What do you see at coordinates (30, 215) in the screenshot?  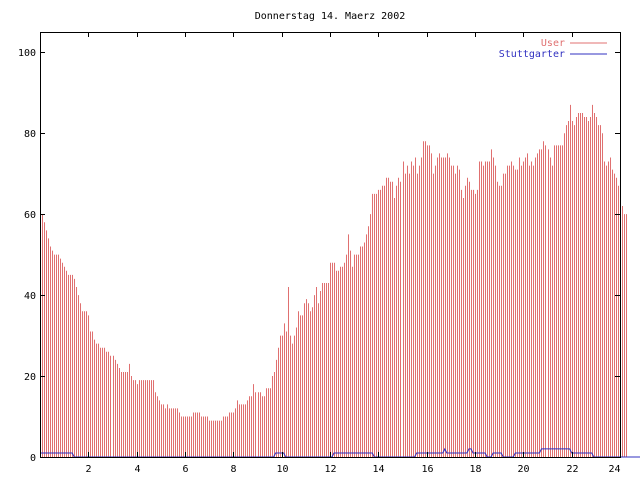 I see `y-tick-label-60: 60` at bounding box center [30, 215].